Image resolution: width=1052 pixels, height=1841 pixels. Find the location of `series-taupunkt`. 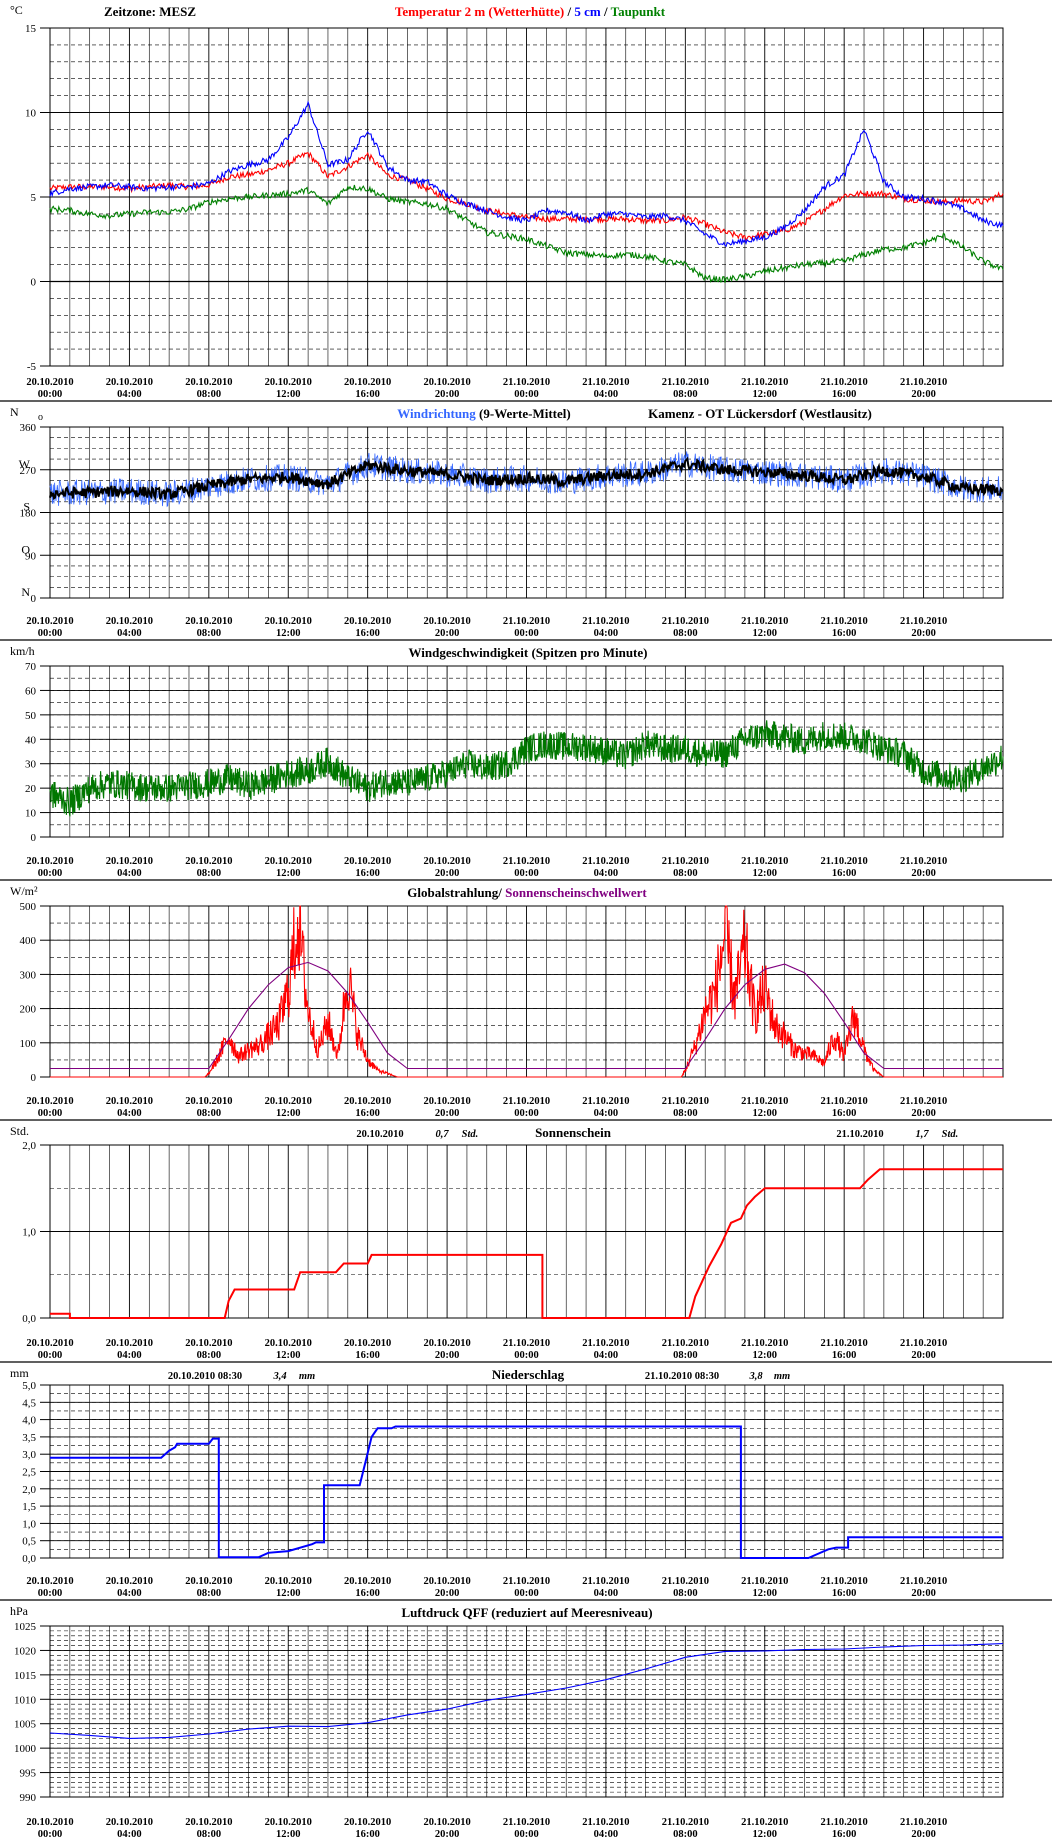

series-taupunkt is located at coordinates (526, 234).